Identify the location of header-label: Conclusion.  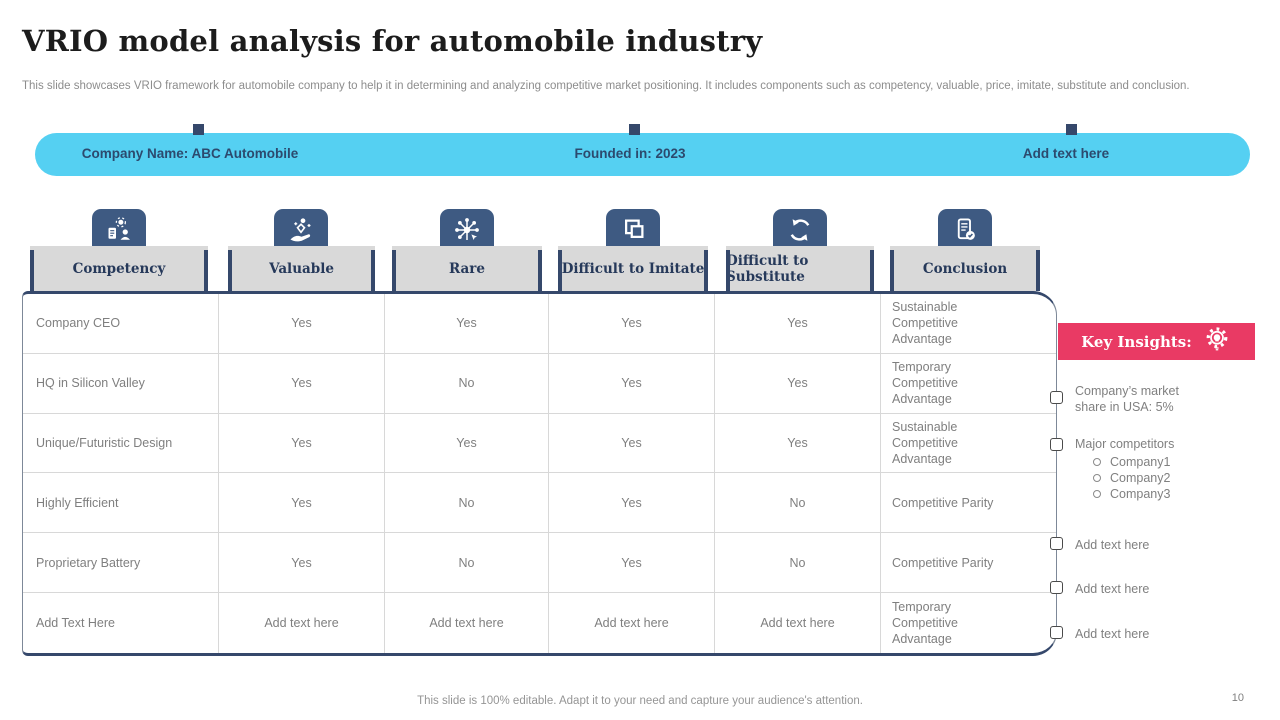
(965, 268).